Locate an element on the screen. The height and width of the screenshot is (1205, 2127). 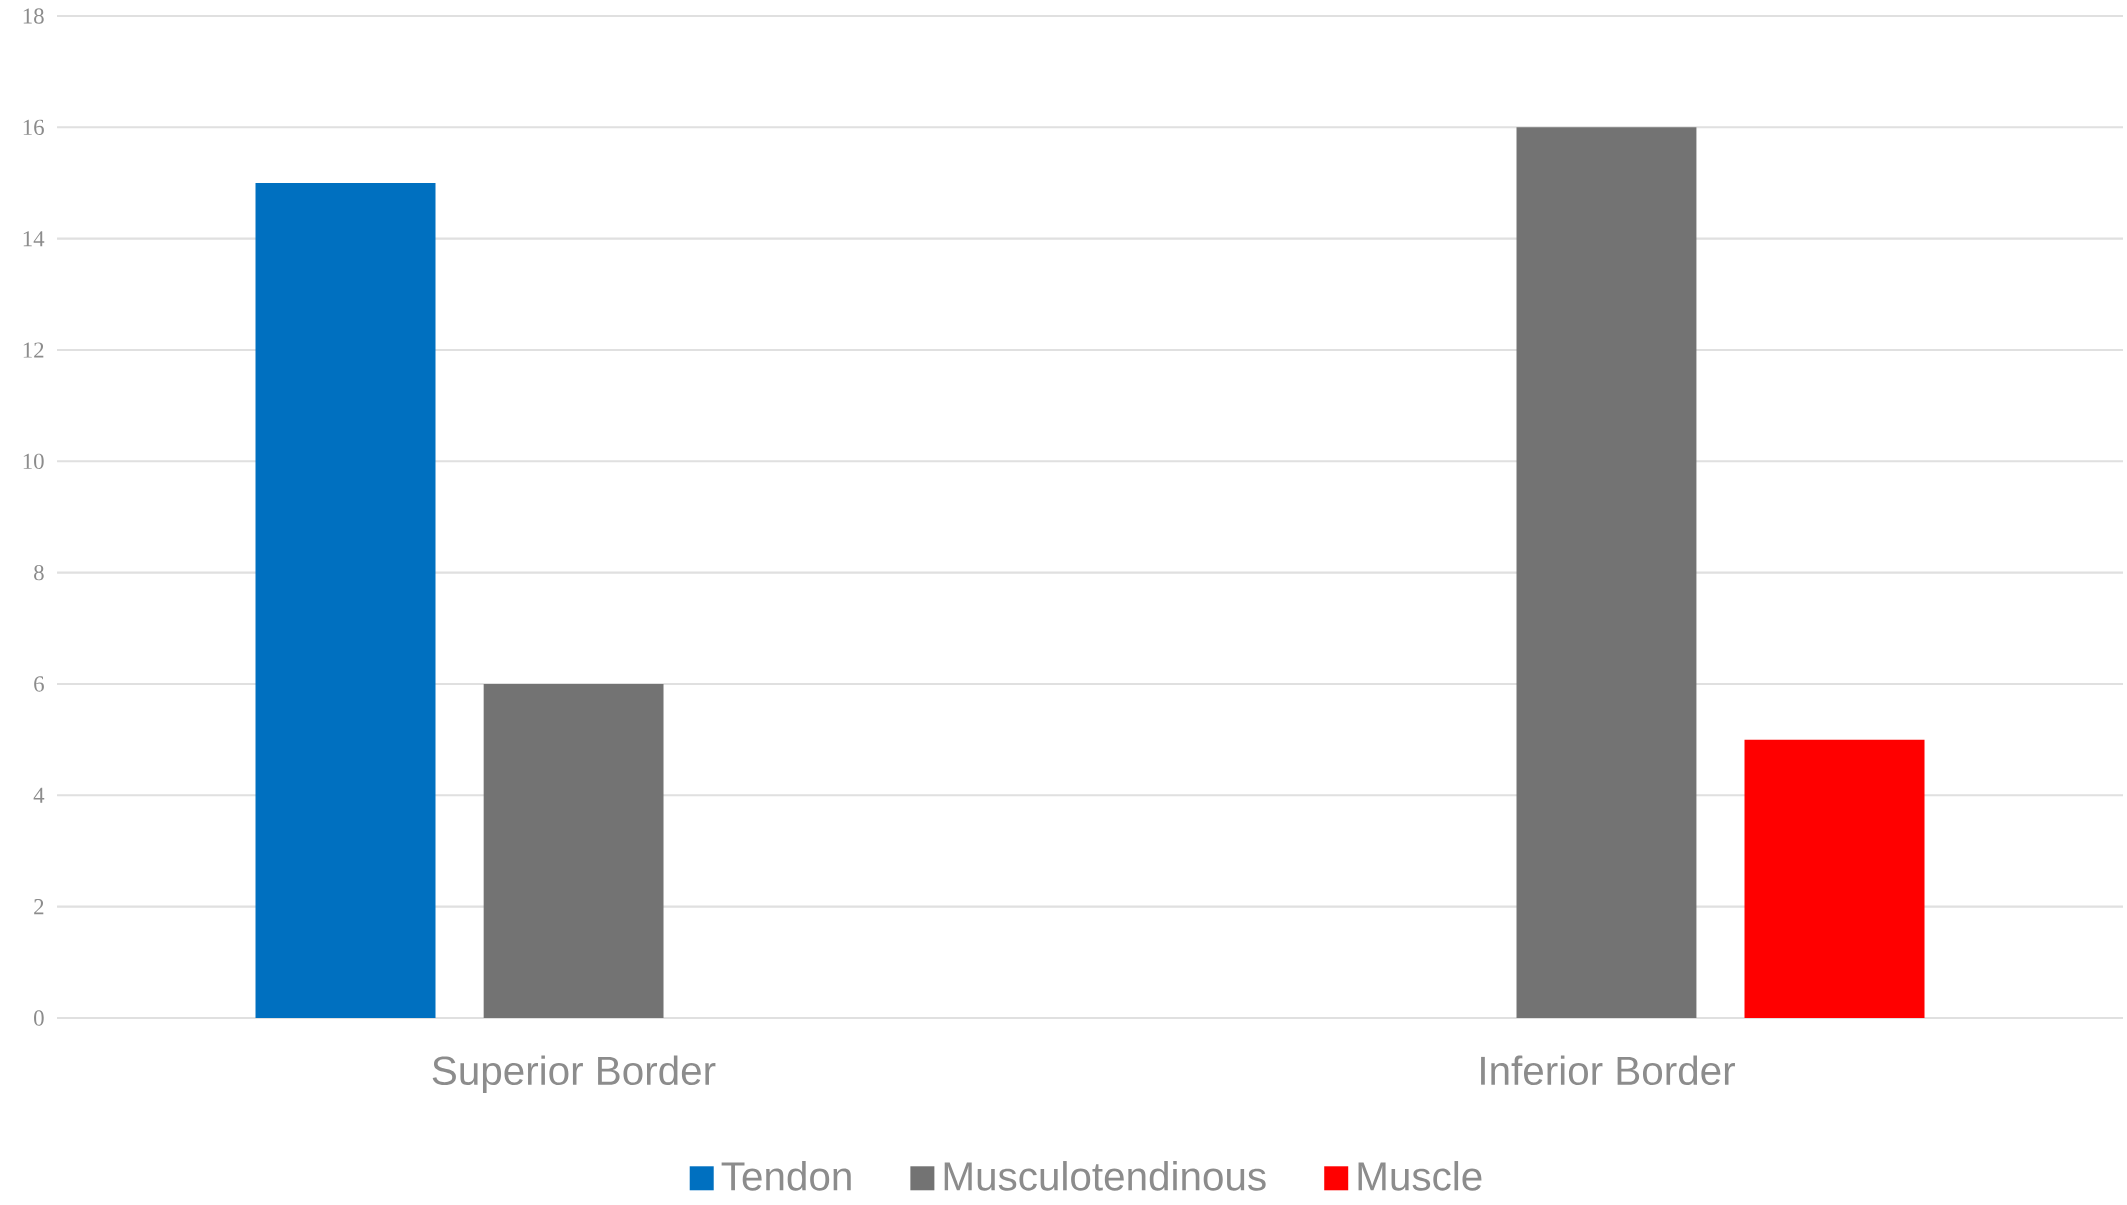
y-tick-label: 10 is located at coordinates (33, 461).